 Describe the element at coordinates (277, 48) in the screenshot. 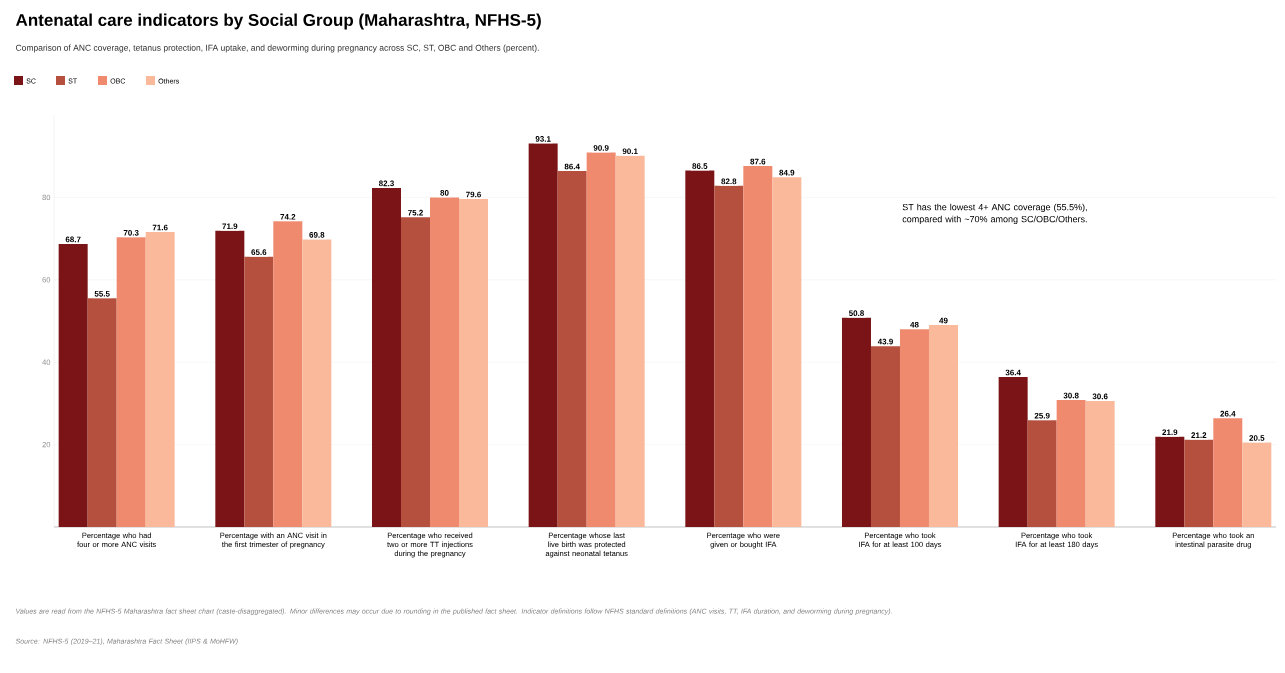

I see `chart-subtitle: Comparison of ANC coverage, tetanus protection, IFA uptake, and deworming during pregnancy across SC, ST, OBC and Others (percent).` at that location.